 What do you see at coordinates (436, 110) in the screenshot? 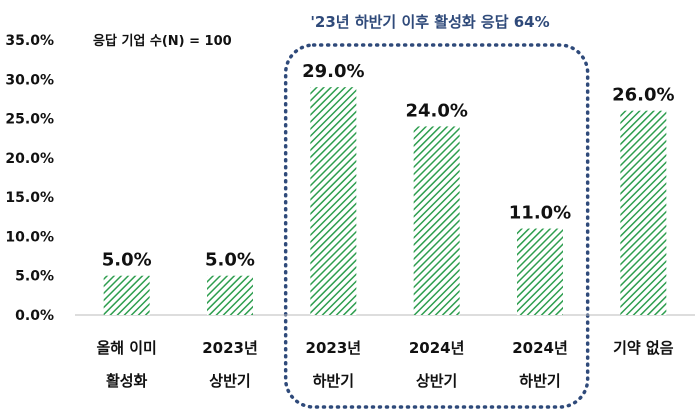
I see `data-label: 24.0%` at bounding box center [436, 110].